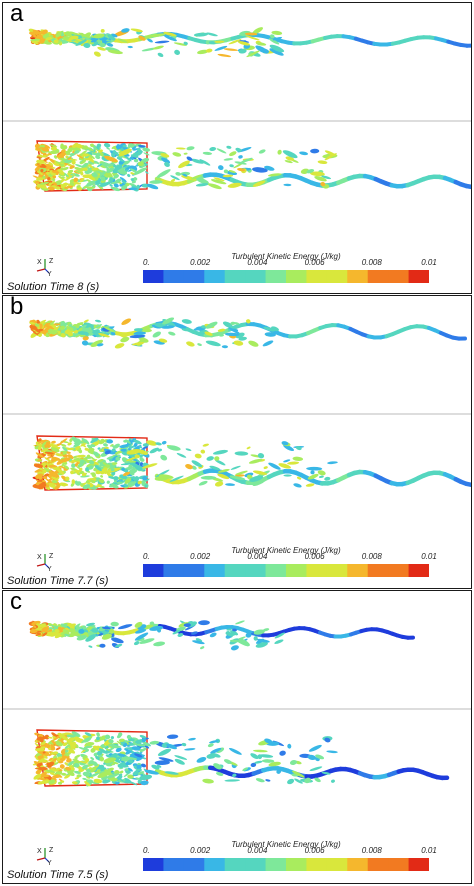  I want to click on solution-time-label: Solution Time 7.5 (s), so click(58, 875).